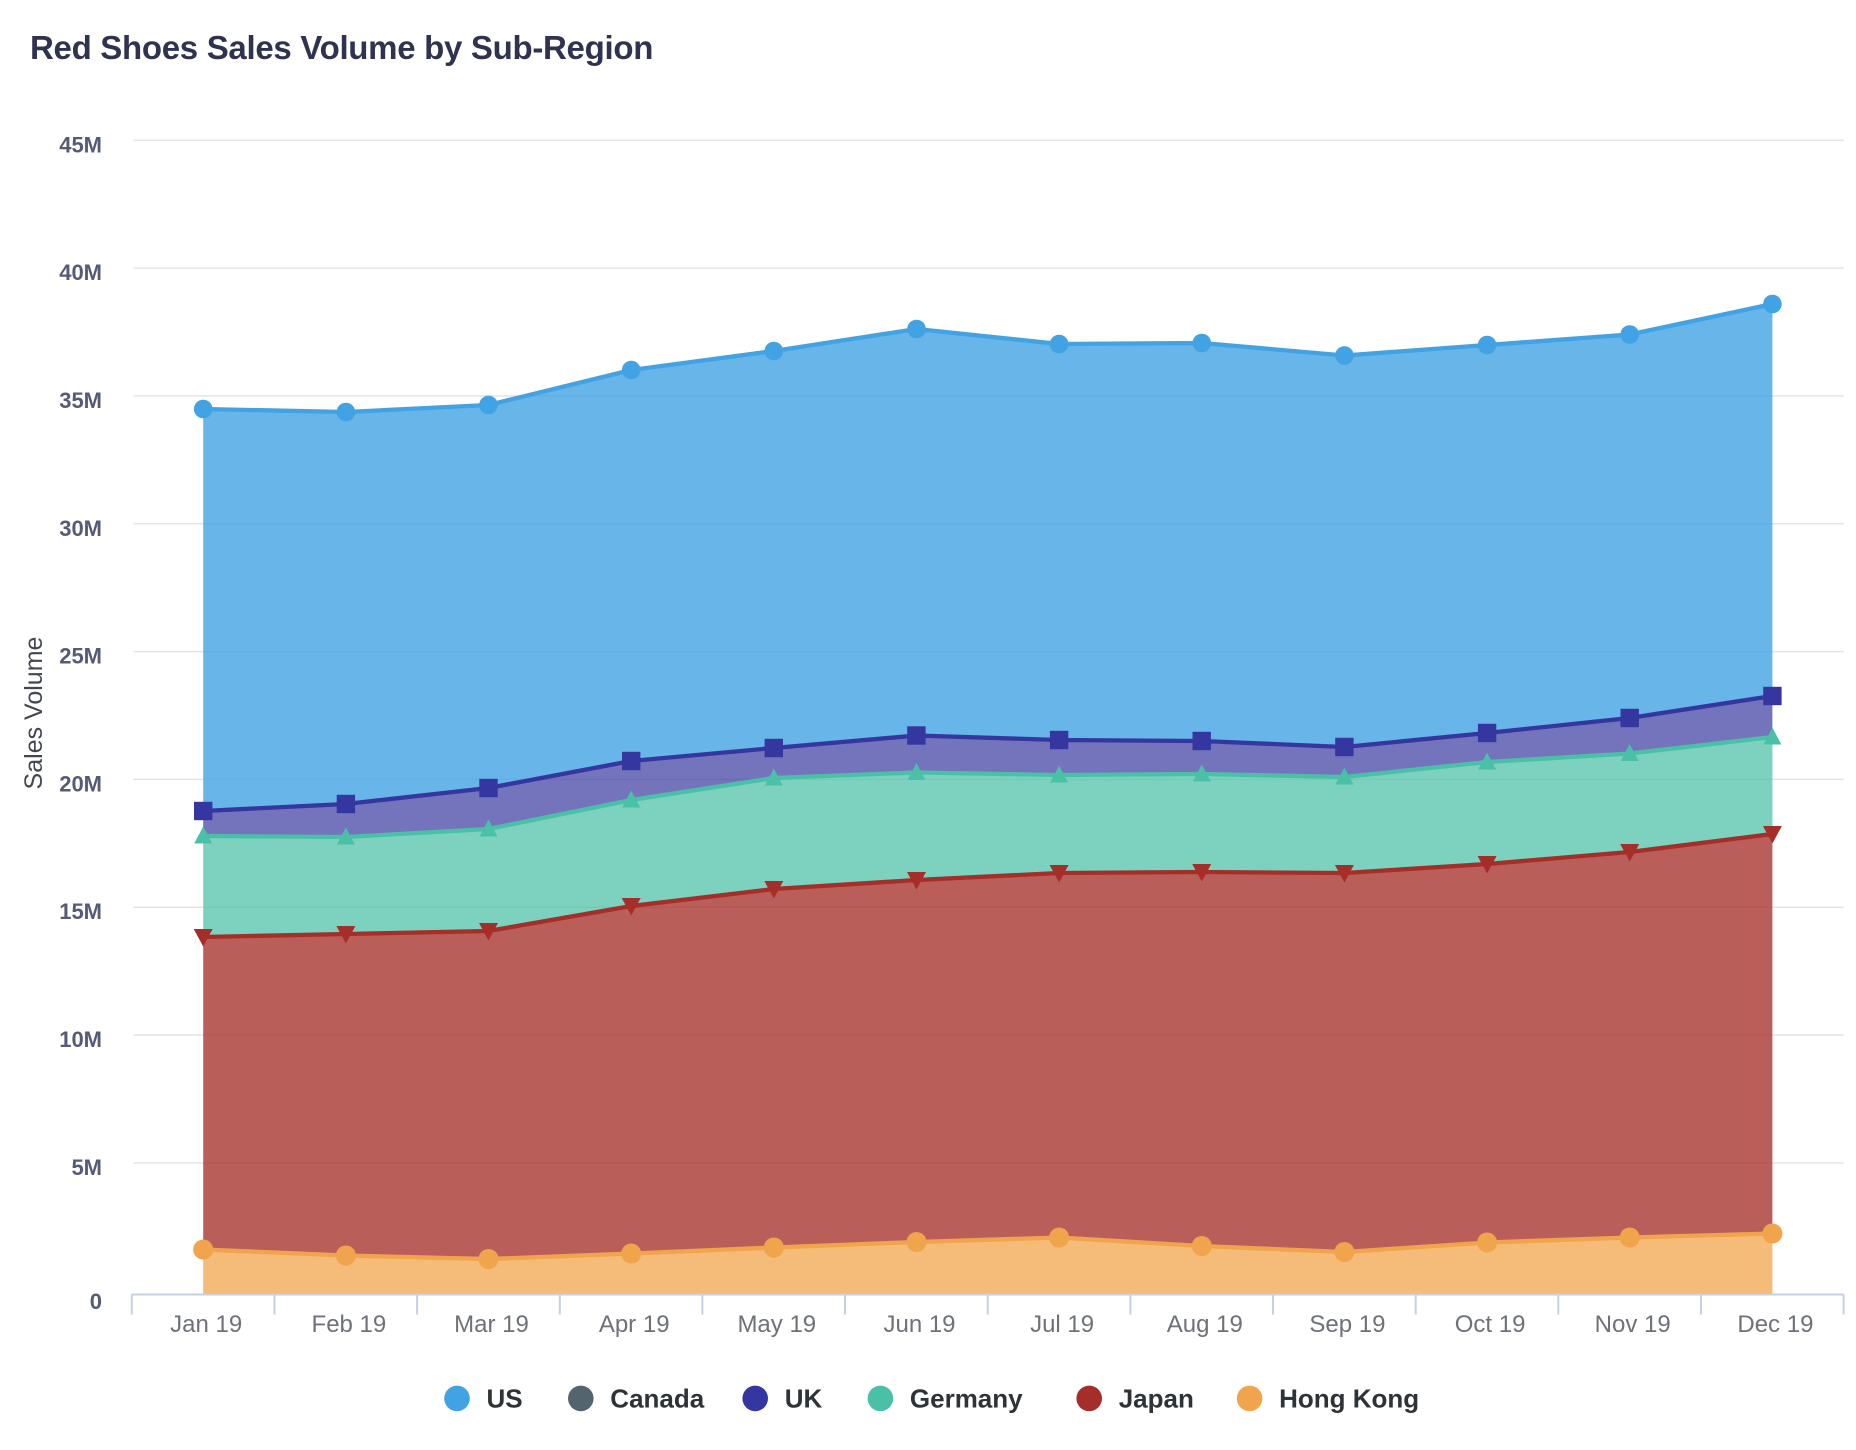 This screenshot has height=1450, width=1856. Describe the element at coordinates (80, 144) in the screenshot. I see `svg-text: 45M` at that location.